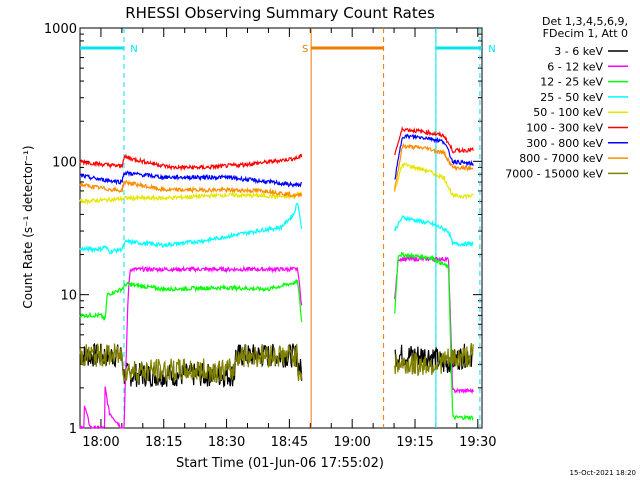  Describe the element at coordinates (603, 473) in the screenshot. I see `timestamp: 15-Oct-2021 18:20` at that location.